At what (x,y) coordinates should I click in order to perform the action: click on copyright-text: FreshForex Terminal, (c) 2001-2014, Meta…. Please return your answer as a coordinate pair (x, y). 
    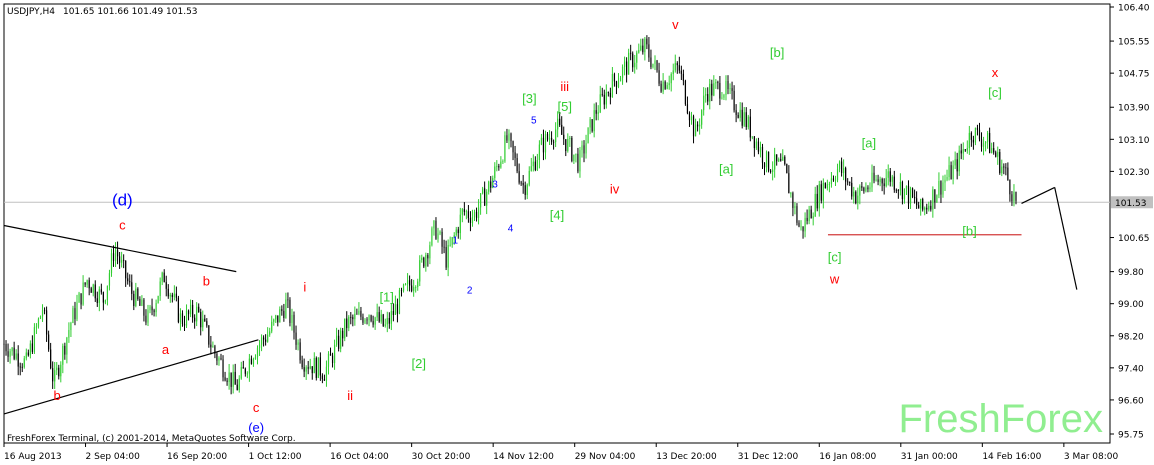
    Looking at the image, I should click on (151, 439).